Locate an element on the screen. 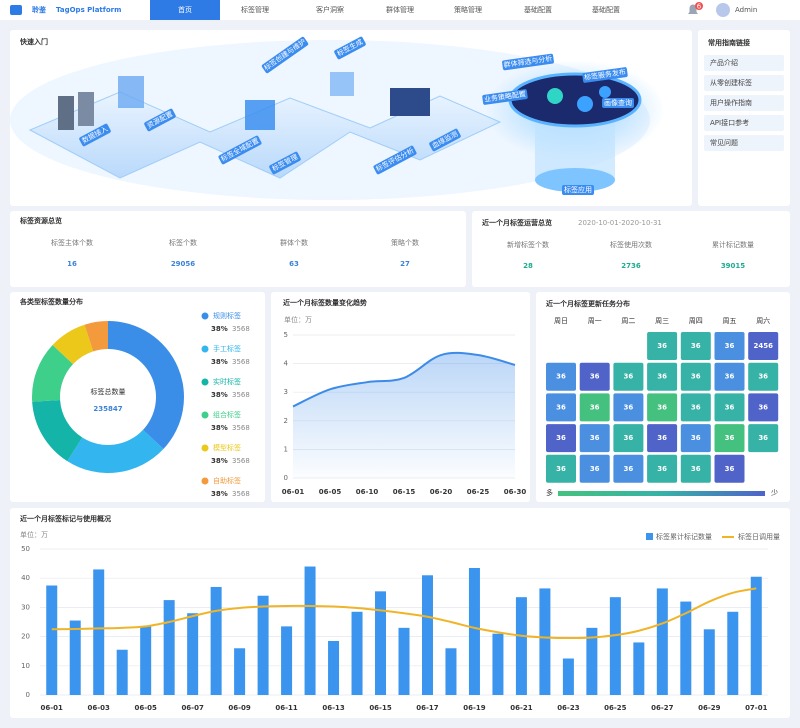 This screenshot has width=800, height=728. stat-value: 63 is located at coordinates (294, 264).